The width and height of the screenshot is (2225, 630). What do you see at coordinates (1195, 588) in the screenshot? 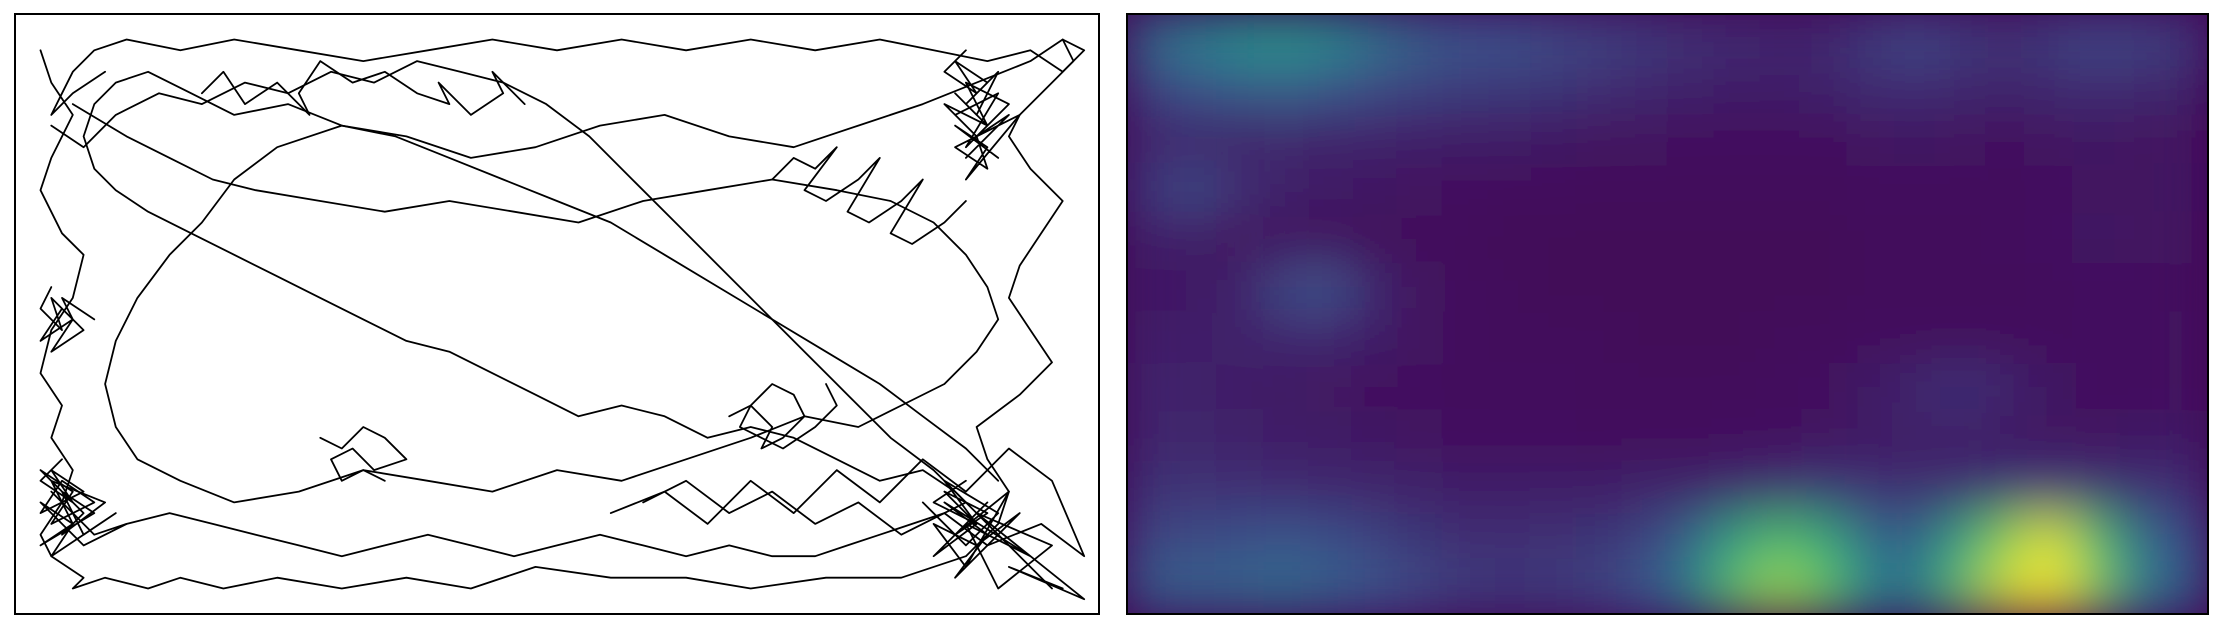
I see `heatmap-cell-r11-c1` at bounding box center [1195, 588].